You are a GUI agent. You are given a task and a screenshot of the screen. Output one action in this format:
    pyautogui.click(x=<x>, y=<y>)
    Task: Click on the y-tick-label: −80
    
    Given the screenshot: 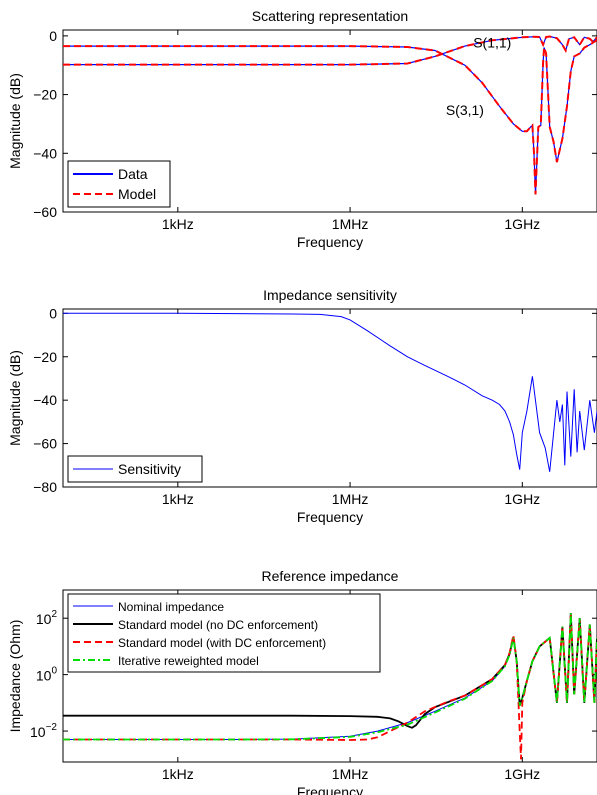 What is the action you would take?
    pyautogui.click(x=45, y=487)
    